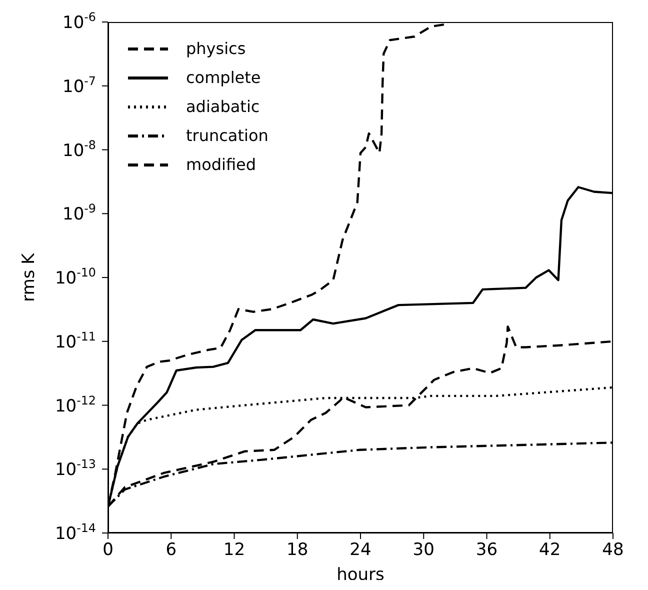  What do you see at coordinates (550, 550) in the screenshot?
I see `x-tick-label: 42` at bounding box center [550, 550].